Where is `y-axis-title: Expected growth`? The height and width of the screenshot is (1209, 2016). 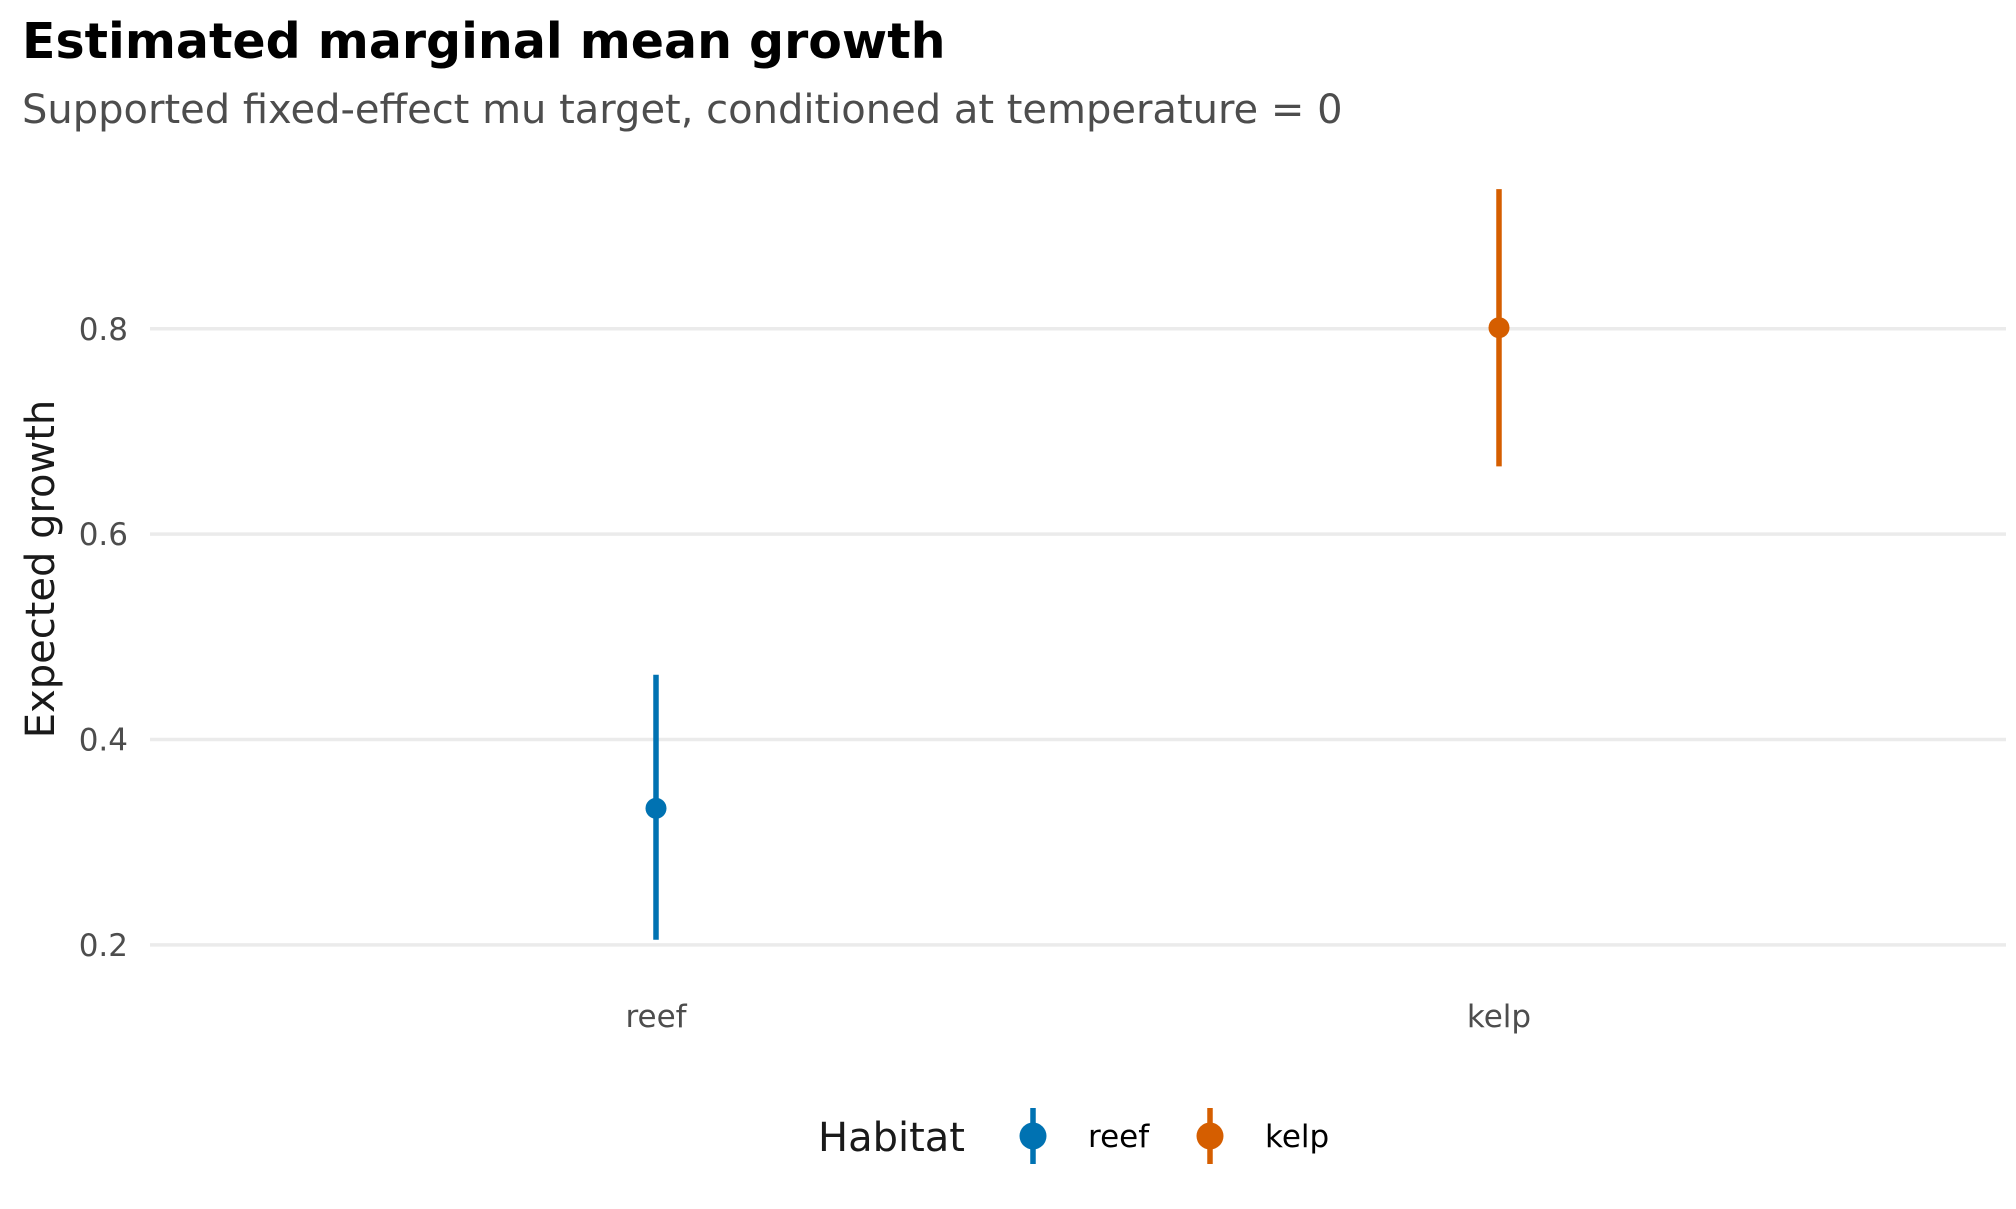 y-axis-title: Expected growth is located at coordinates (41, 569).